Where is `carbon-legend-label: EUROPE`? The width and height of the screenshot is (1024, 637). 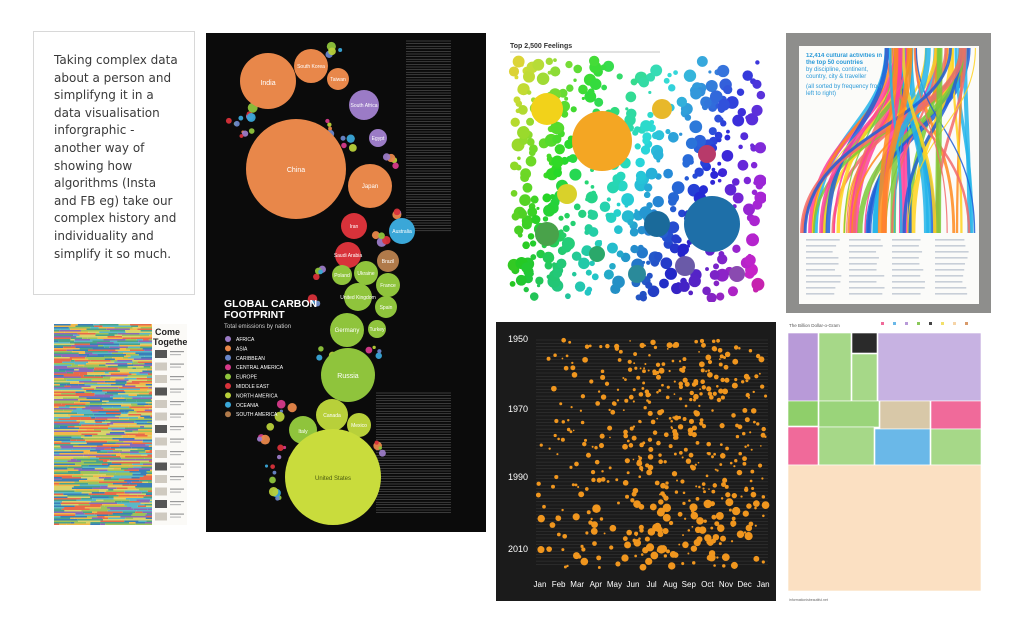 carbon-legend-label: EUROPE is located at coordinates (247, 378).